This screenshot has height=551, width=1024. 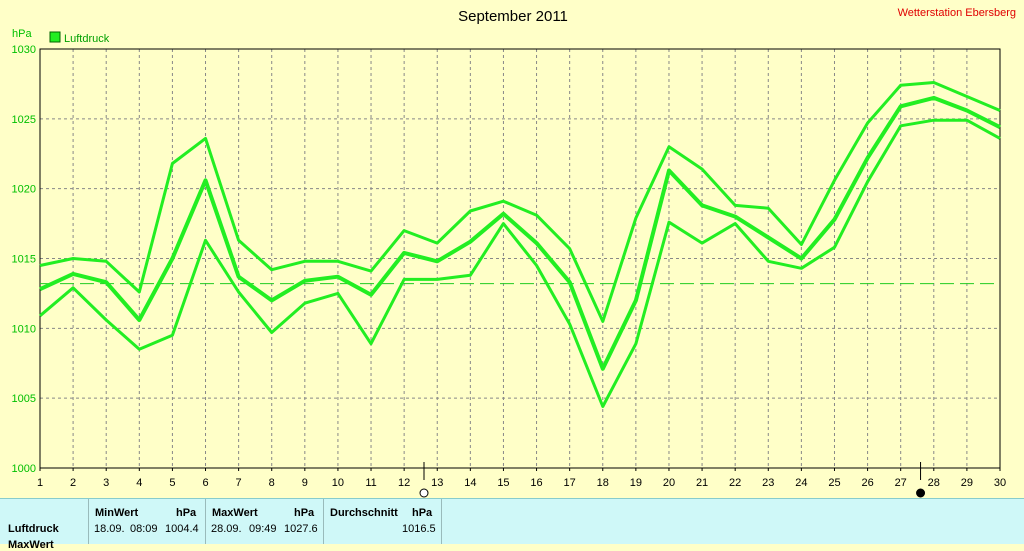 I want to click on x-tick-label: 6, so click(x=205, y=483).